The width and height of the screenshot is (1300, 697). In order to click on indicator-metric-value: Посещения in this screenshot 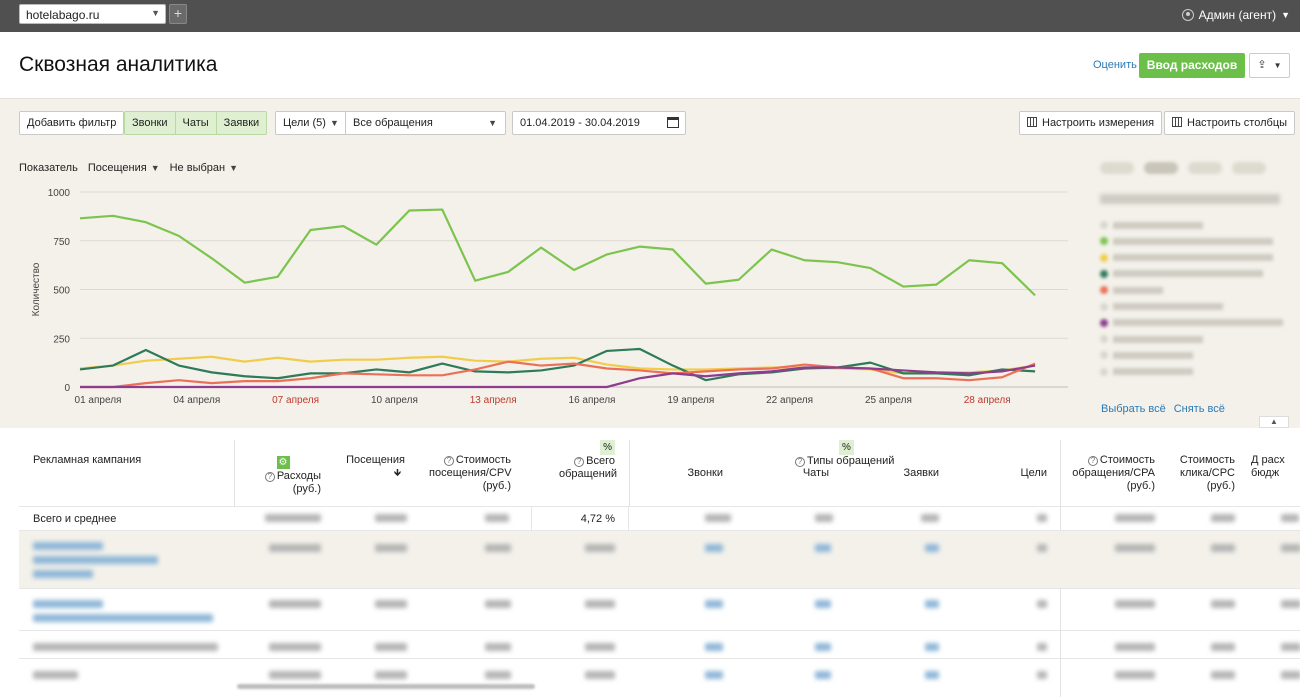, I will do `click(117, 168)`.